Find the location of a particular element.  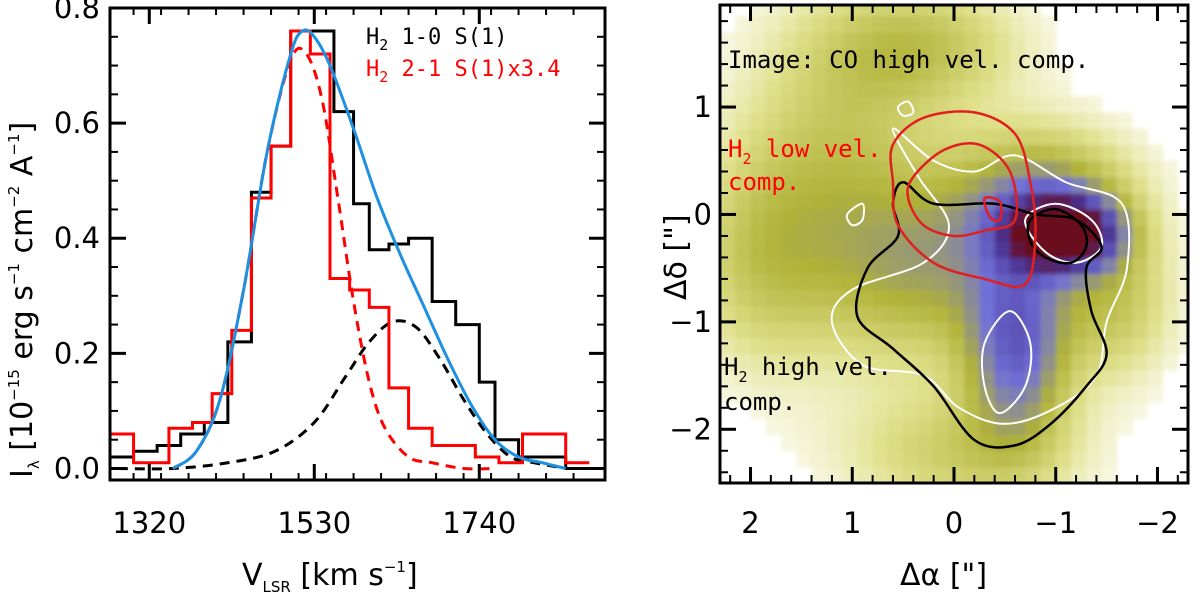

x-tick-label: 1530 is located at coordinates (314, 523).